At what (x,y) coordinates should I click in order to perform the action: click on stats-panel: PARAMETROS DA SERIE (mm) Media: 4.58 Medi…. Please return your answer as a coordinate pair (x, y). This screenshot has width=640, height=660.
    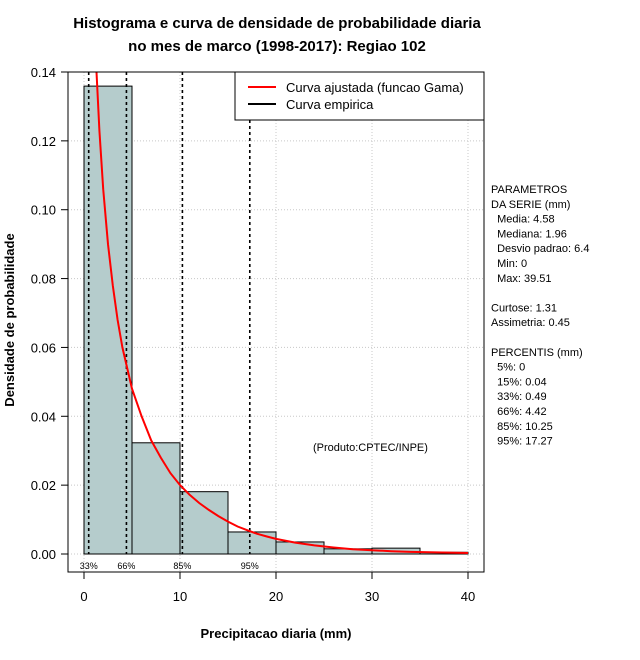
    Looking at the image, I should click on (540, 316).